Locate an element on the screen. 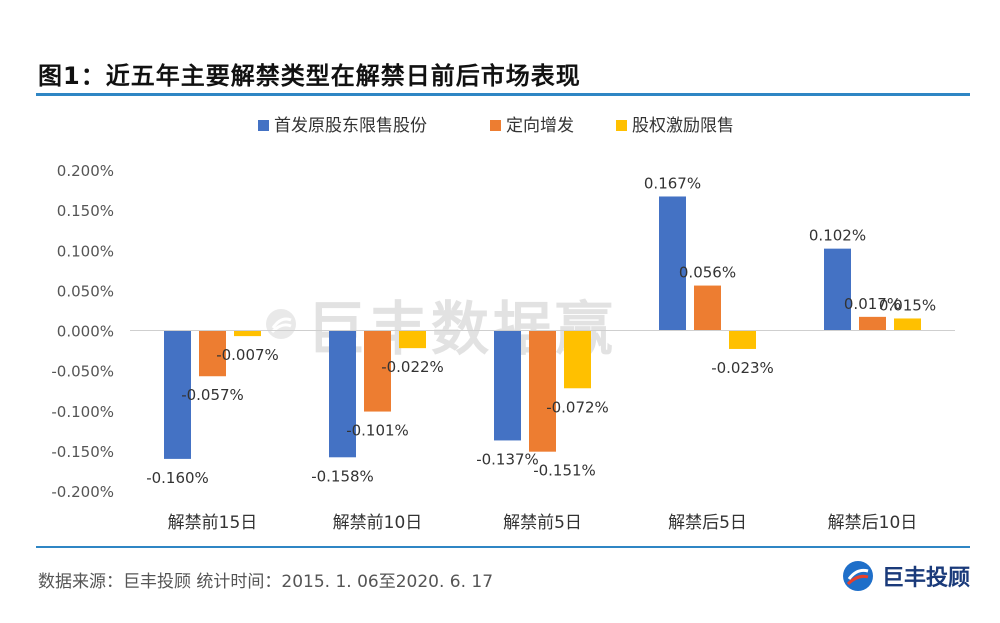  data-label: 0.102% is located at coordinates (837, 236).